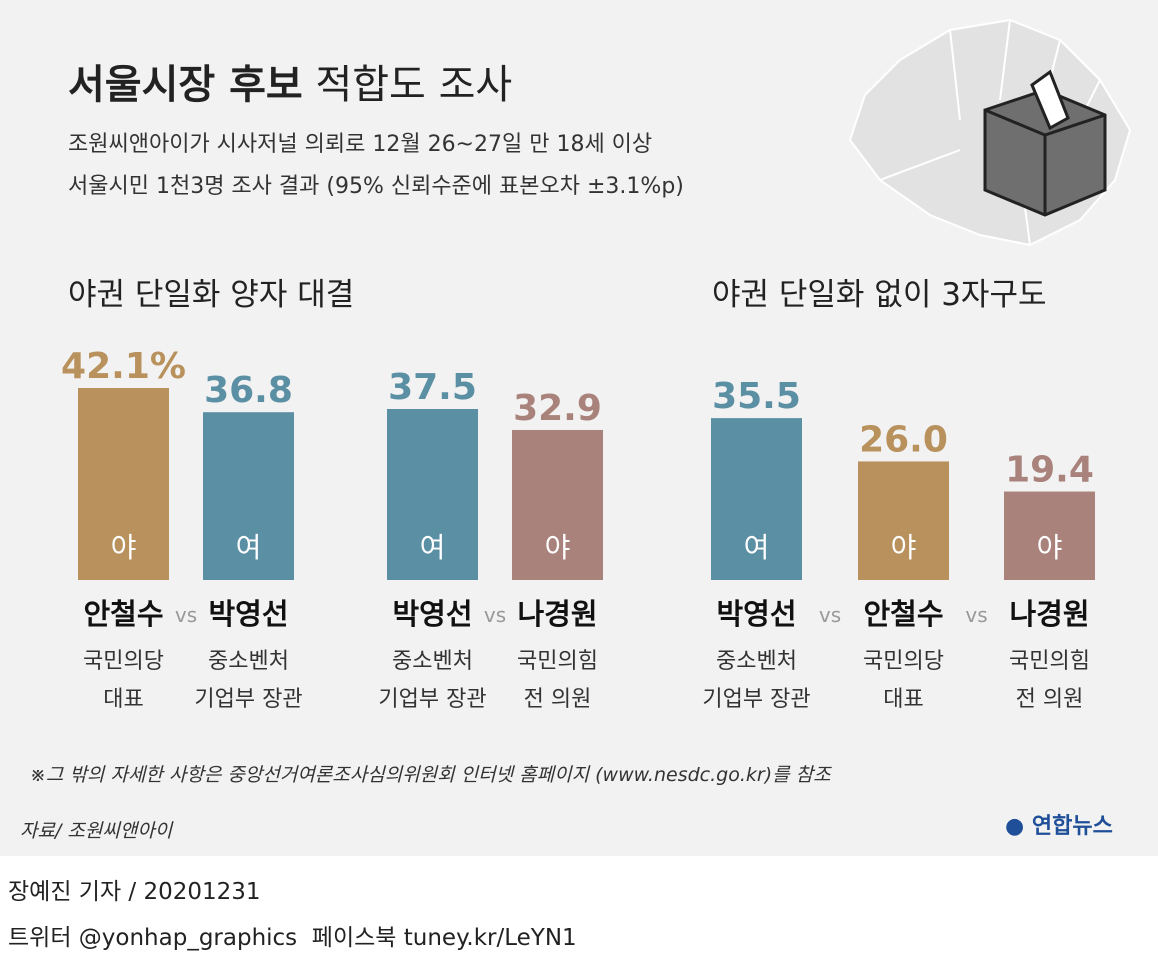 This screenshot has height=958, width=1158. Describe the element at coordinates (879, 295) in the screenshot. I see `section-title: 야권 단일화 없이 3자구도` at that location.